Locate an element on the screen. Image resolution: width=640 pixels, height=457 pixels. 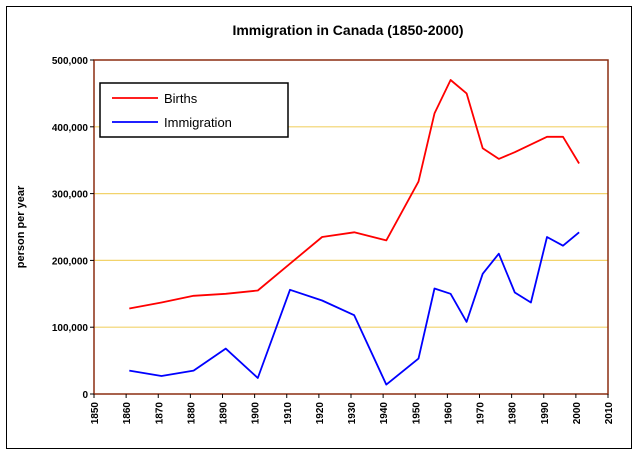
x-tick-label: 1960 is located at coordinates (448, 413).